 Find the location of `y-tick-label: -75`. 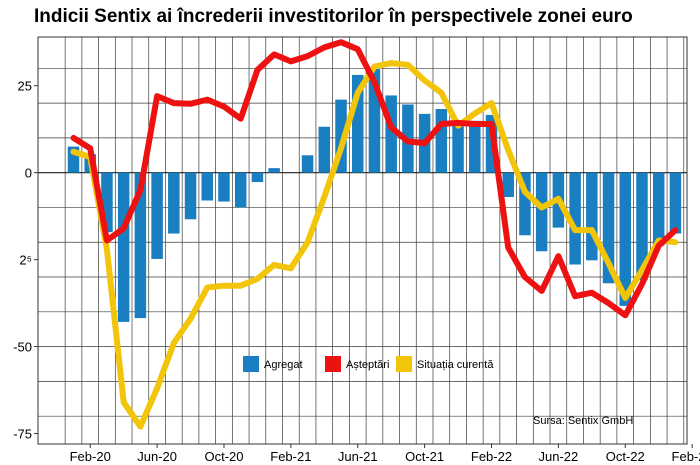

y-tick-label: -75 is located at coordinates (22, 434).